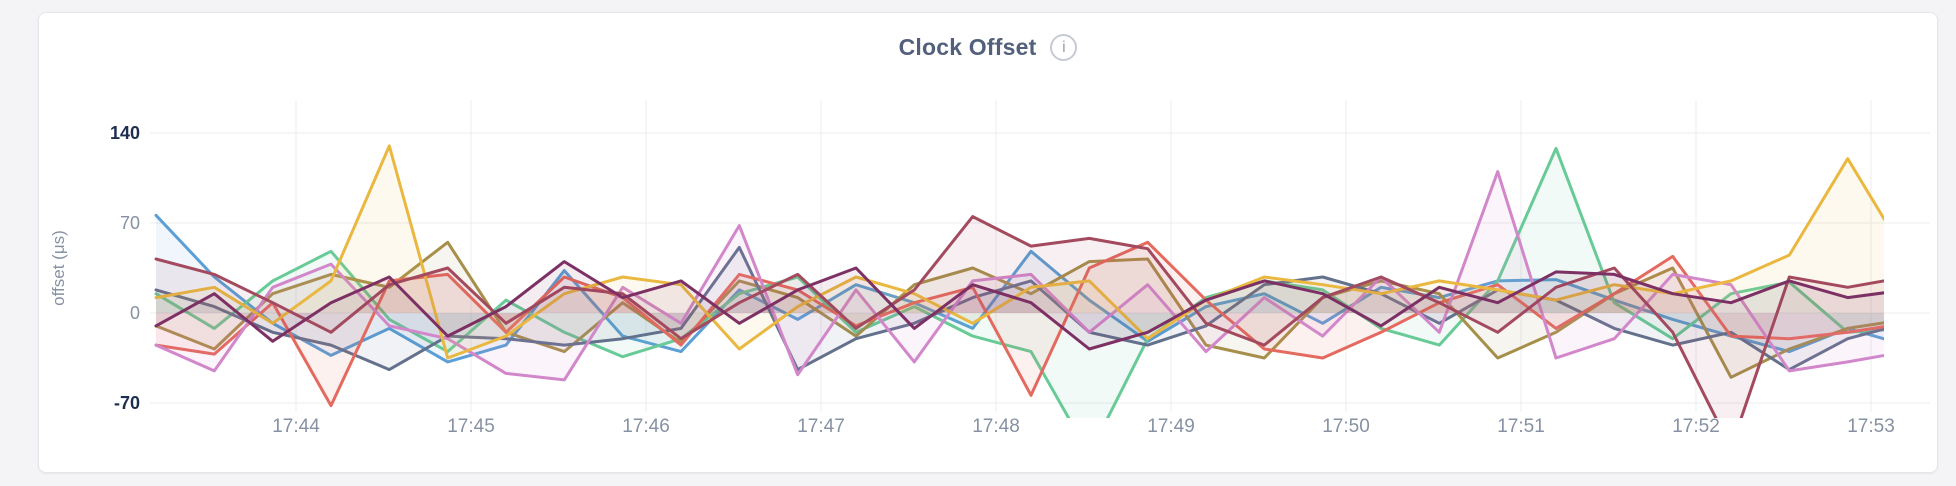 The width and height of the screenshot is (1956, 486). I want to click on x-tick-label: 17:50, so click(1346, 426).